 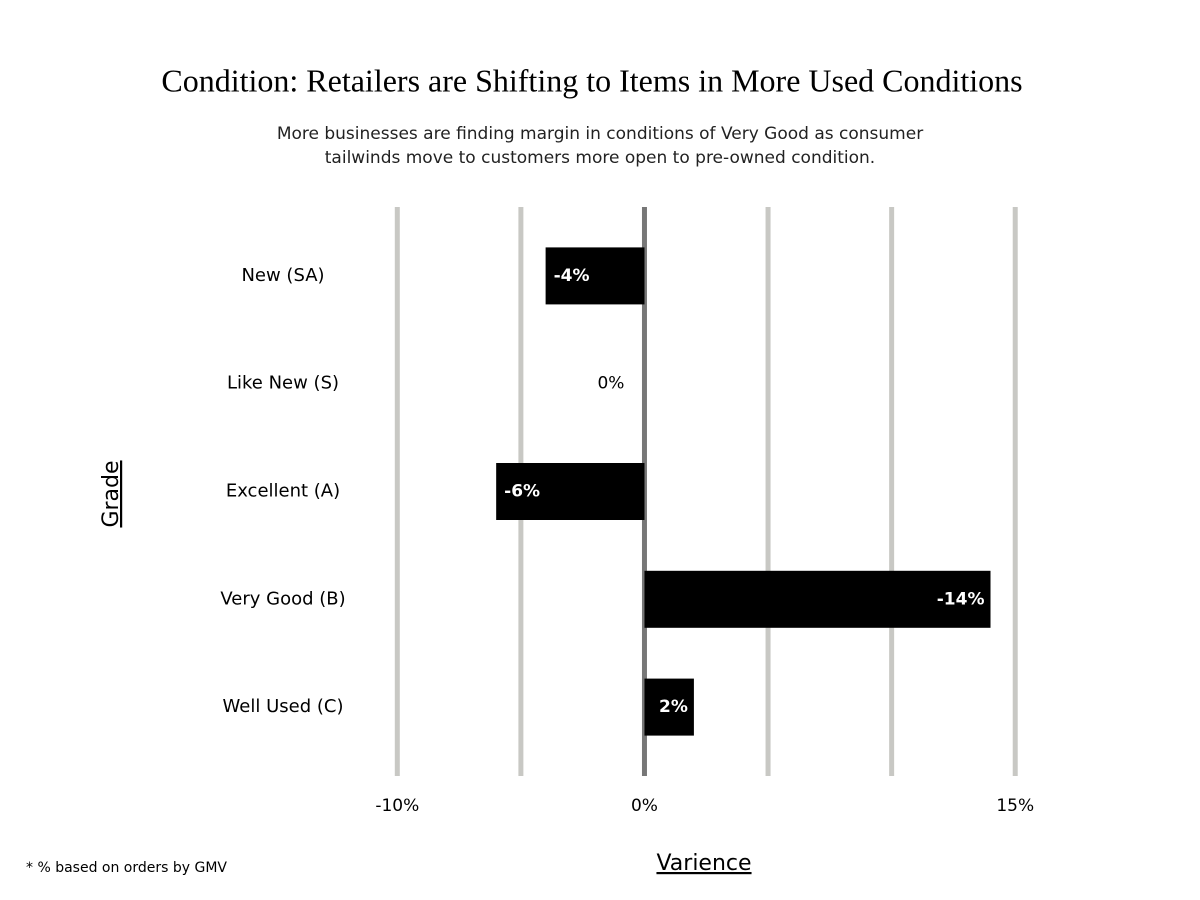 What do you see at coordinates (111, 493) in the screenshot?
I see `y-axis-label: Grade` at bounding box center [111, 493].